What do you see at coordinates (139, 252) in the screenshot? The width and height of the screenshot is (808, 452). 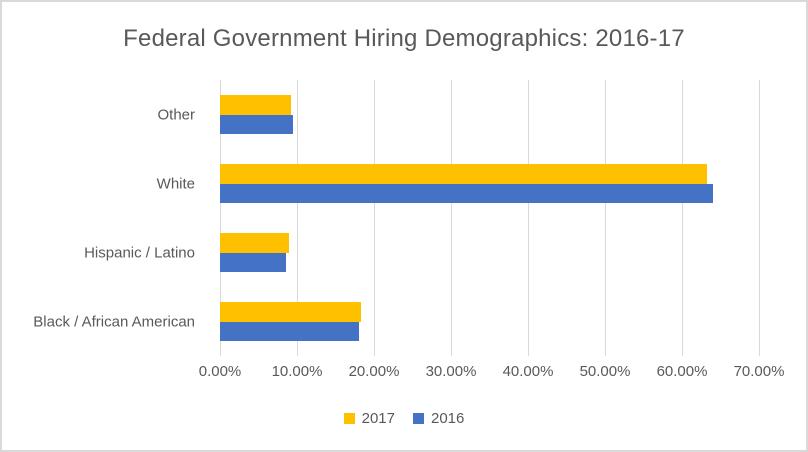 I see `category-label-hispanic-latino: Hispanic / Latino` at bounding box center [139, 252].